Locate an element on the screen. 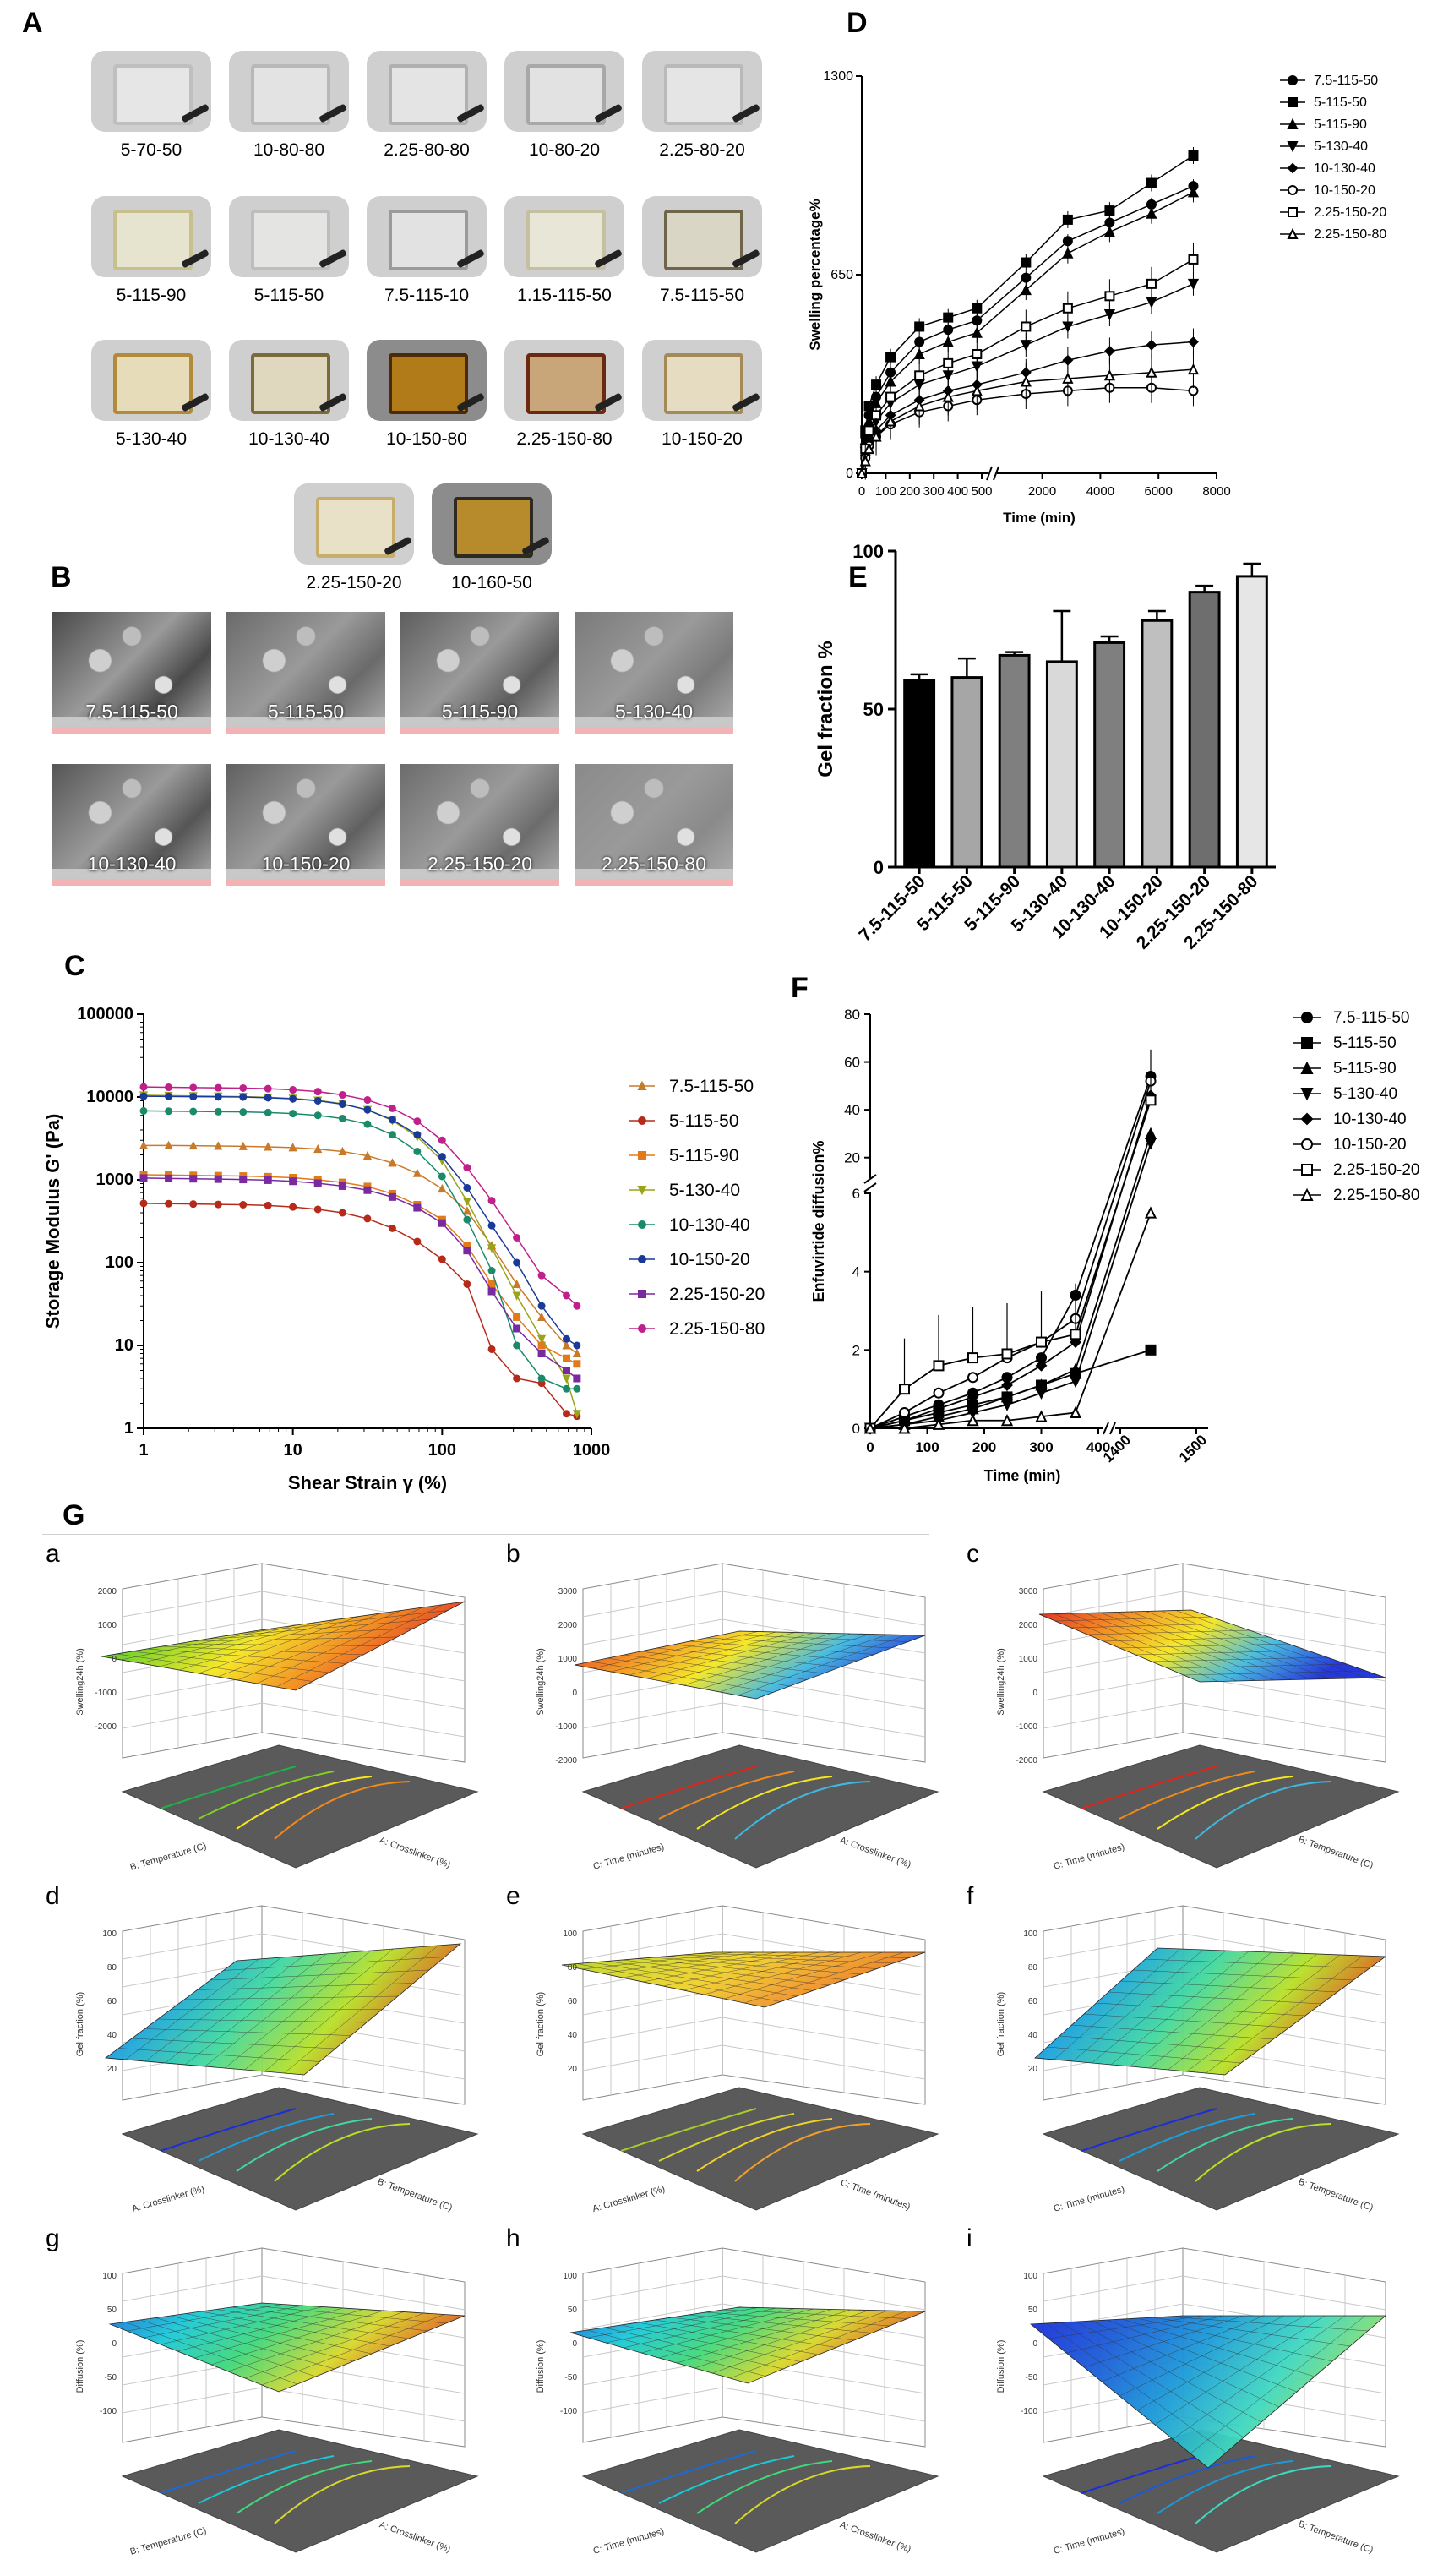  sem-label: 7.5-115-50 is located at coordinates (131, 712).